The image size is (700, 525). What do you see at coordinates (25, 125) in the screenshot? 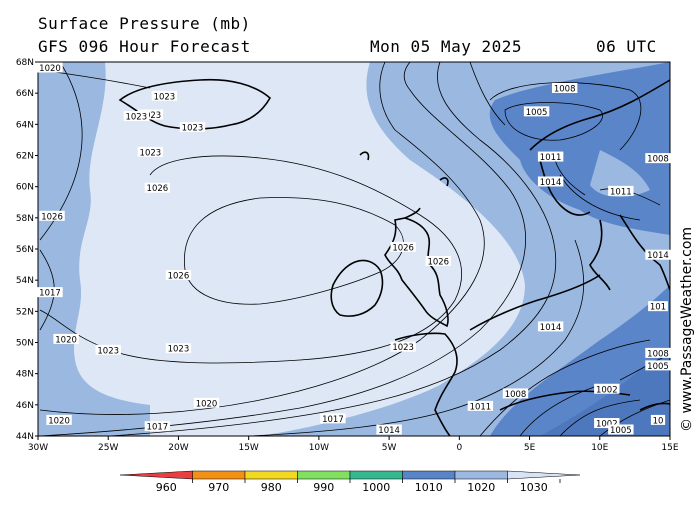
I see `lat-tick-label: 64N` at bounding box center [25, 125].